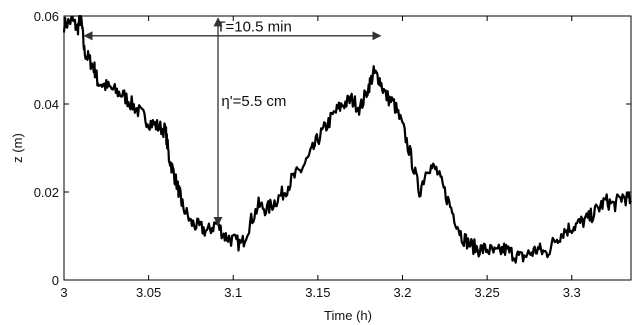 The width and height of the screenshot is (633, 325). Describe the element at coordinates (348, 315) in the screenshot. I see `x-axis-label: Time (h)` at that location.